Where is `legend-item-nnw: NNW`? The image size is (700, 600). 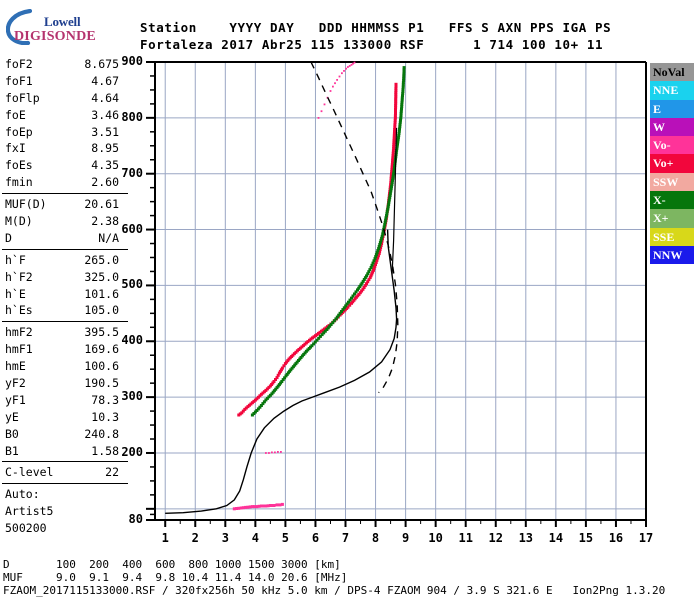
legend-item-nnw: NNW is located at coordinates (672, 255).